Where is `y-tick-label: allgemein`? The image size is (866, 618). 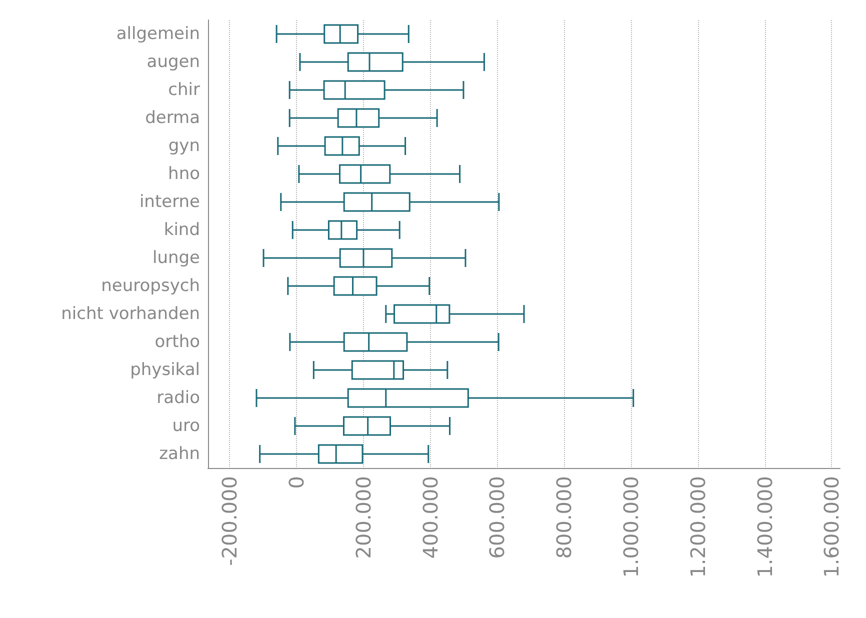 y-tick-label: allgemein is located at coordinates (158, 34).